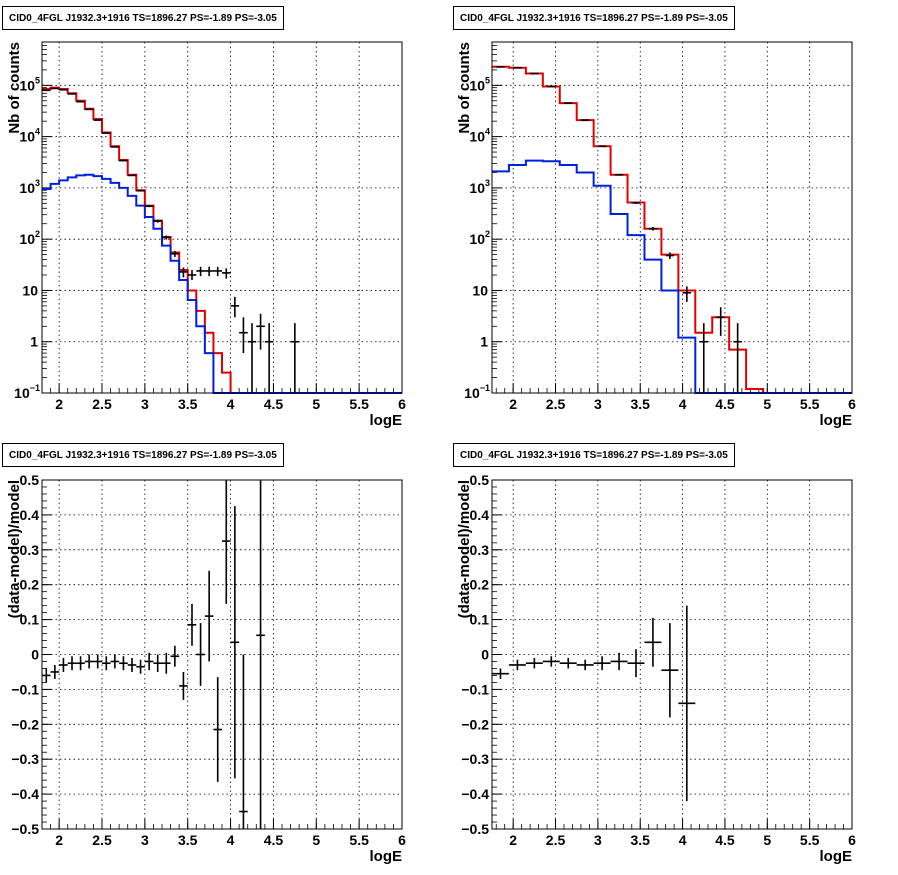  What do you see at coordinates (480, 620) in the screenshot?
I see `y-tick-label: 0.1` at bounding box center [480, 620].